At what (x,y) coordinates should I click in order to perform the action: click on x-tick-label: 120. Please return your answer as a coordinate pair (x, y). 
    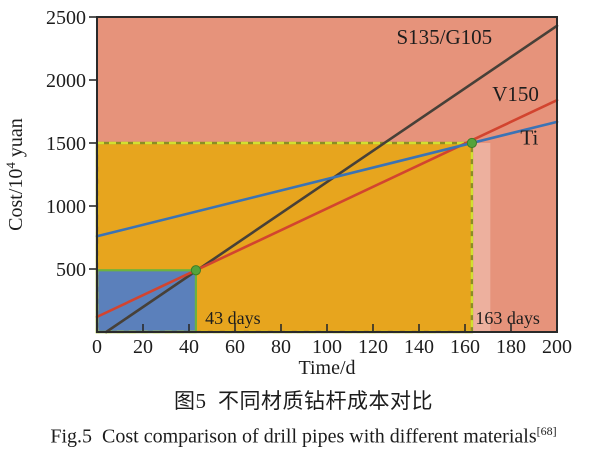
    Looking at the image, I should click on (373, 347).